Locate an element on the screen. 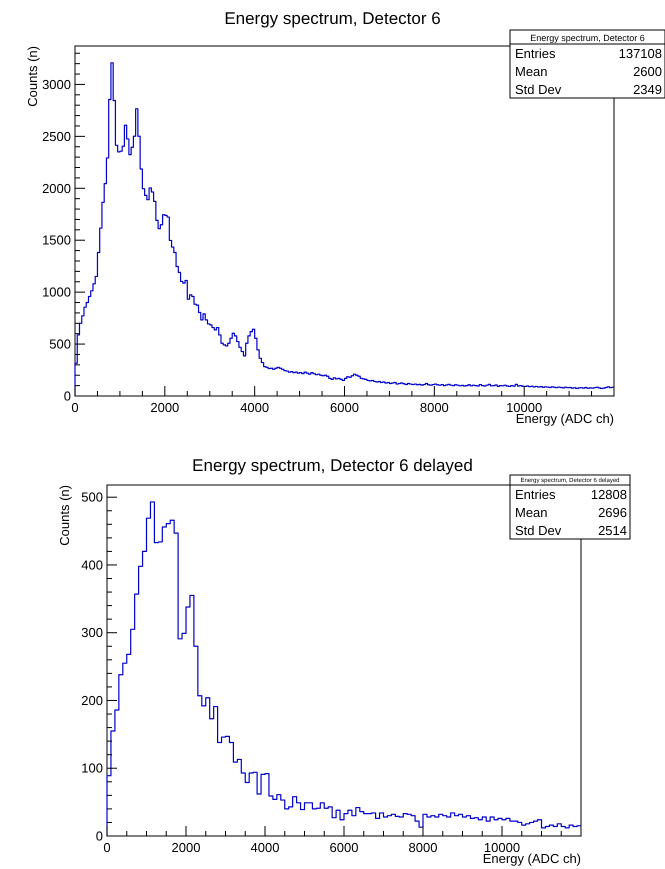 The height and width of the screenshot is (869, 665). text: 2349 is located at coordinates (647, 89).